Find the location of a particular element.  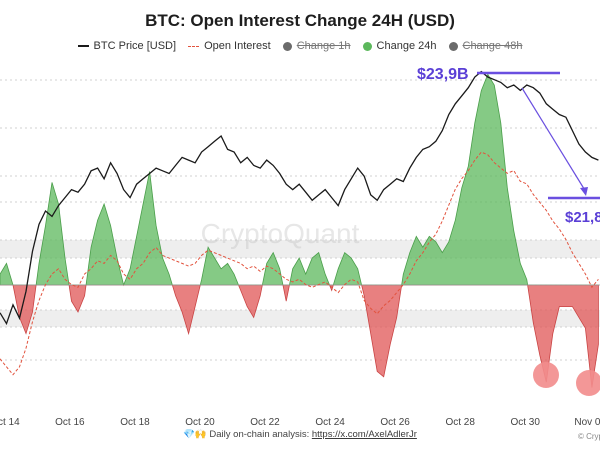

x-tick-label: Oct 18 is located at coordinates (135, 422).